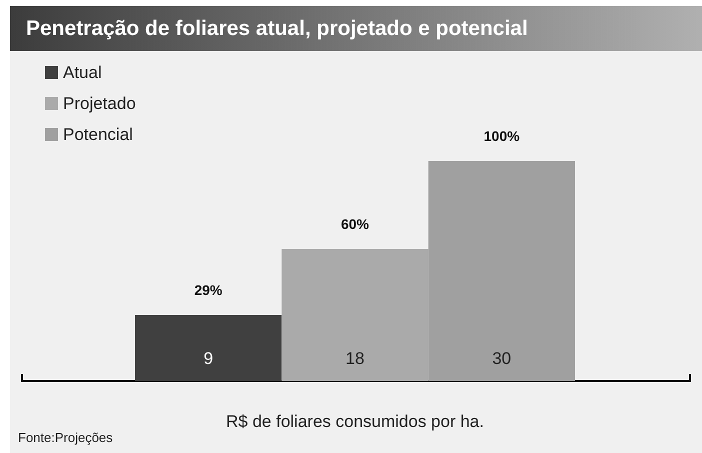 The image size is (702, 453). I want to click on x-axis-title: R$ de foliares consumidos por ha., so click(355, 421).